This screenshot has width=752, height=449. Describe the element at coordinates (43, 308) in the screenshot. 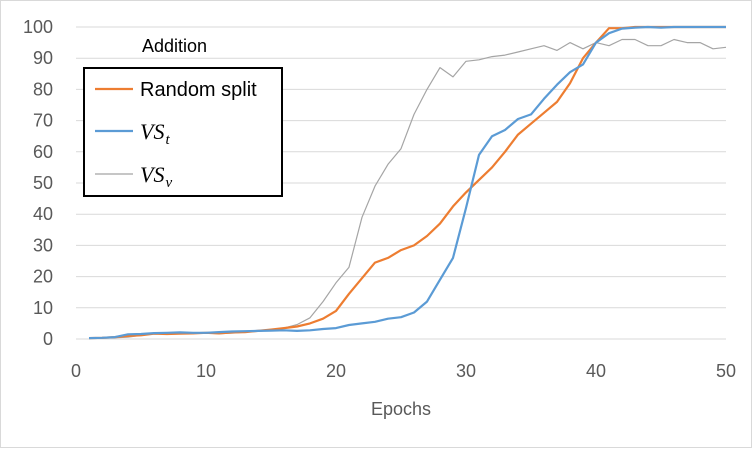

I see `y-tick-label: 10` at that location.